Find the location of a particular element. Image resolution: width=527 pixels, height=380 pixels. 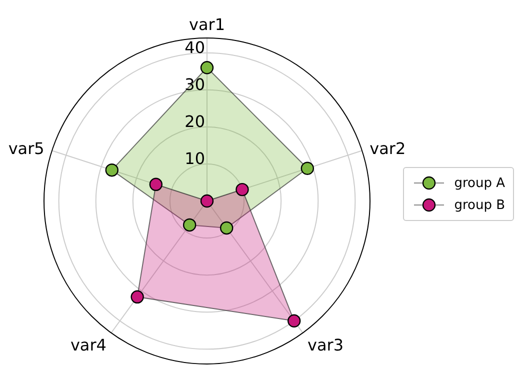

y-tick-label: 40 is located at coordinates (194, 47).